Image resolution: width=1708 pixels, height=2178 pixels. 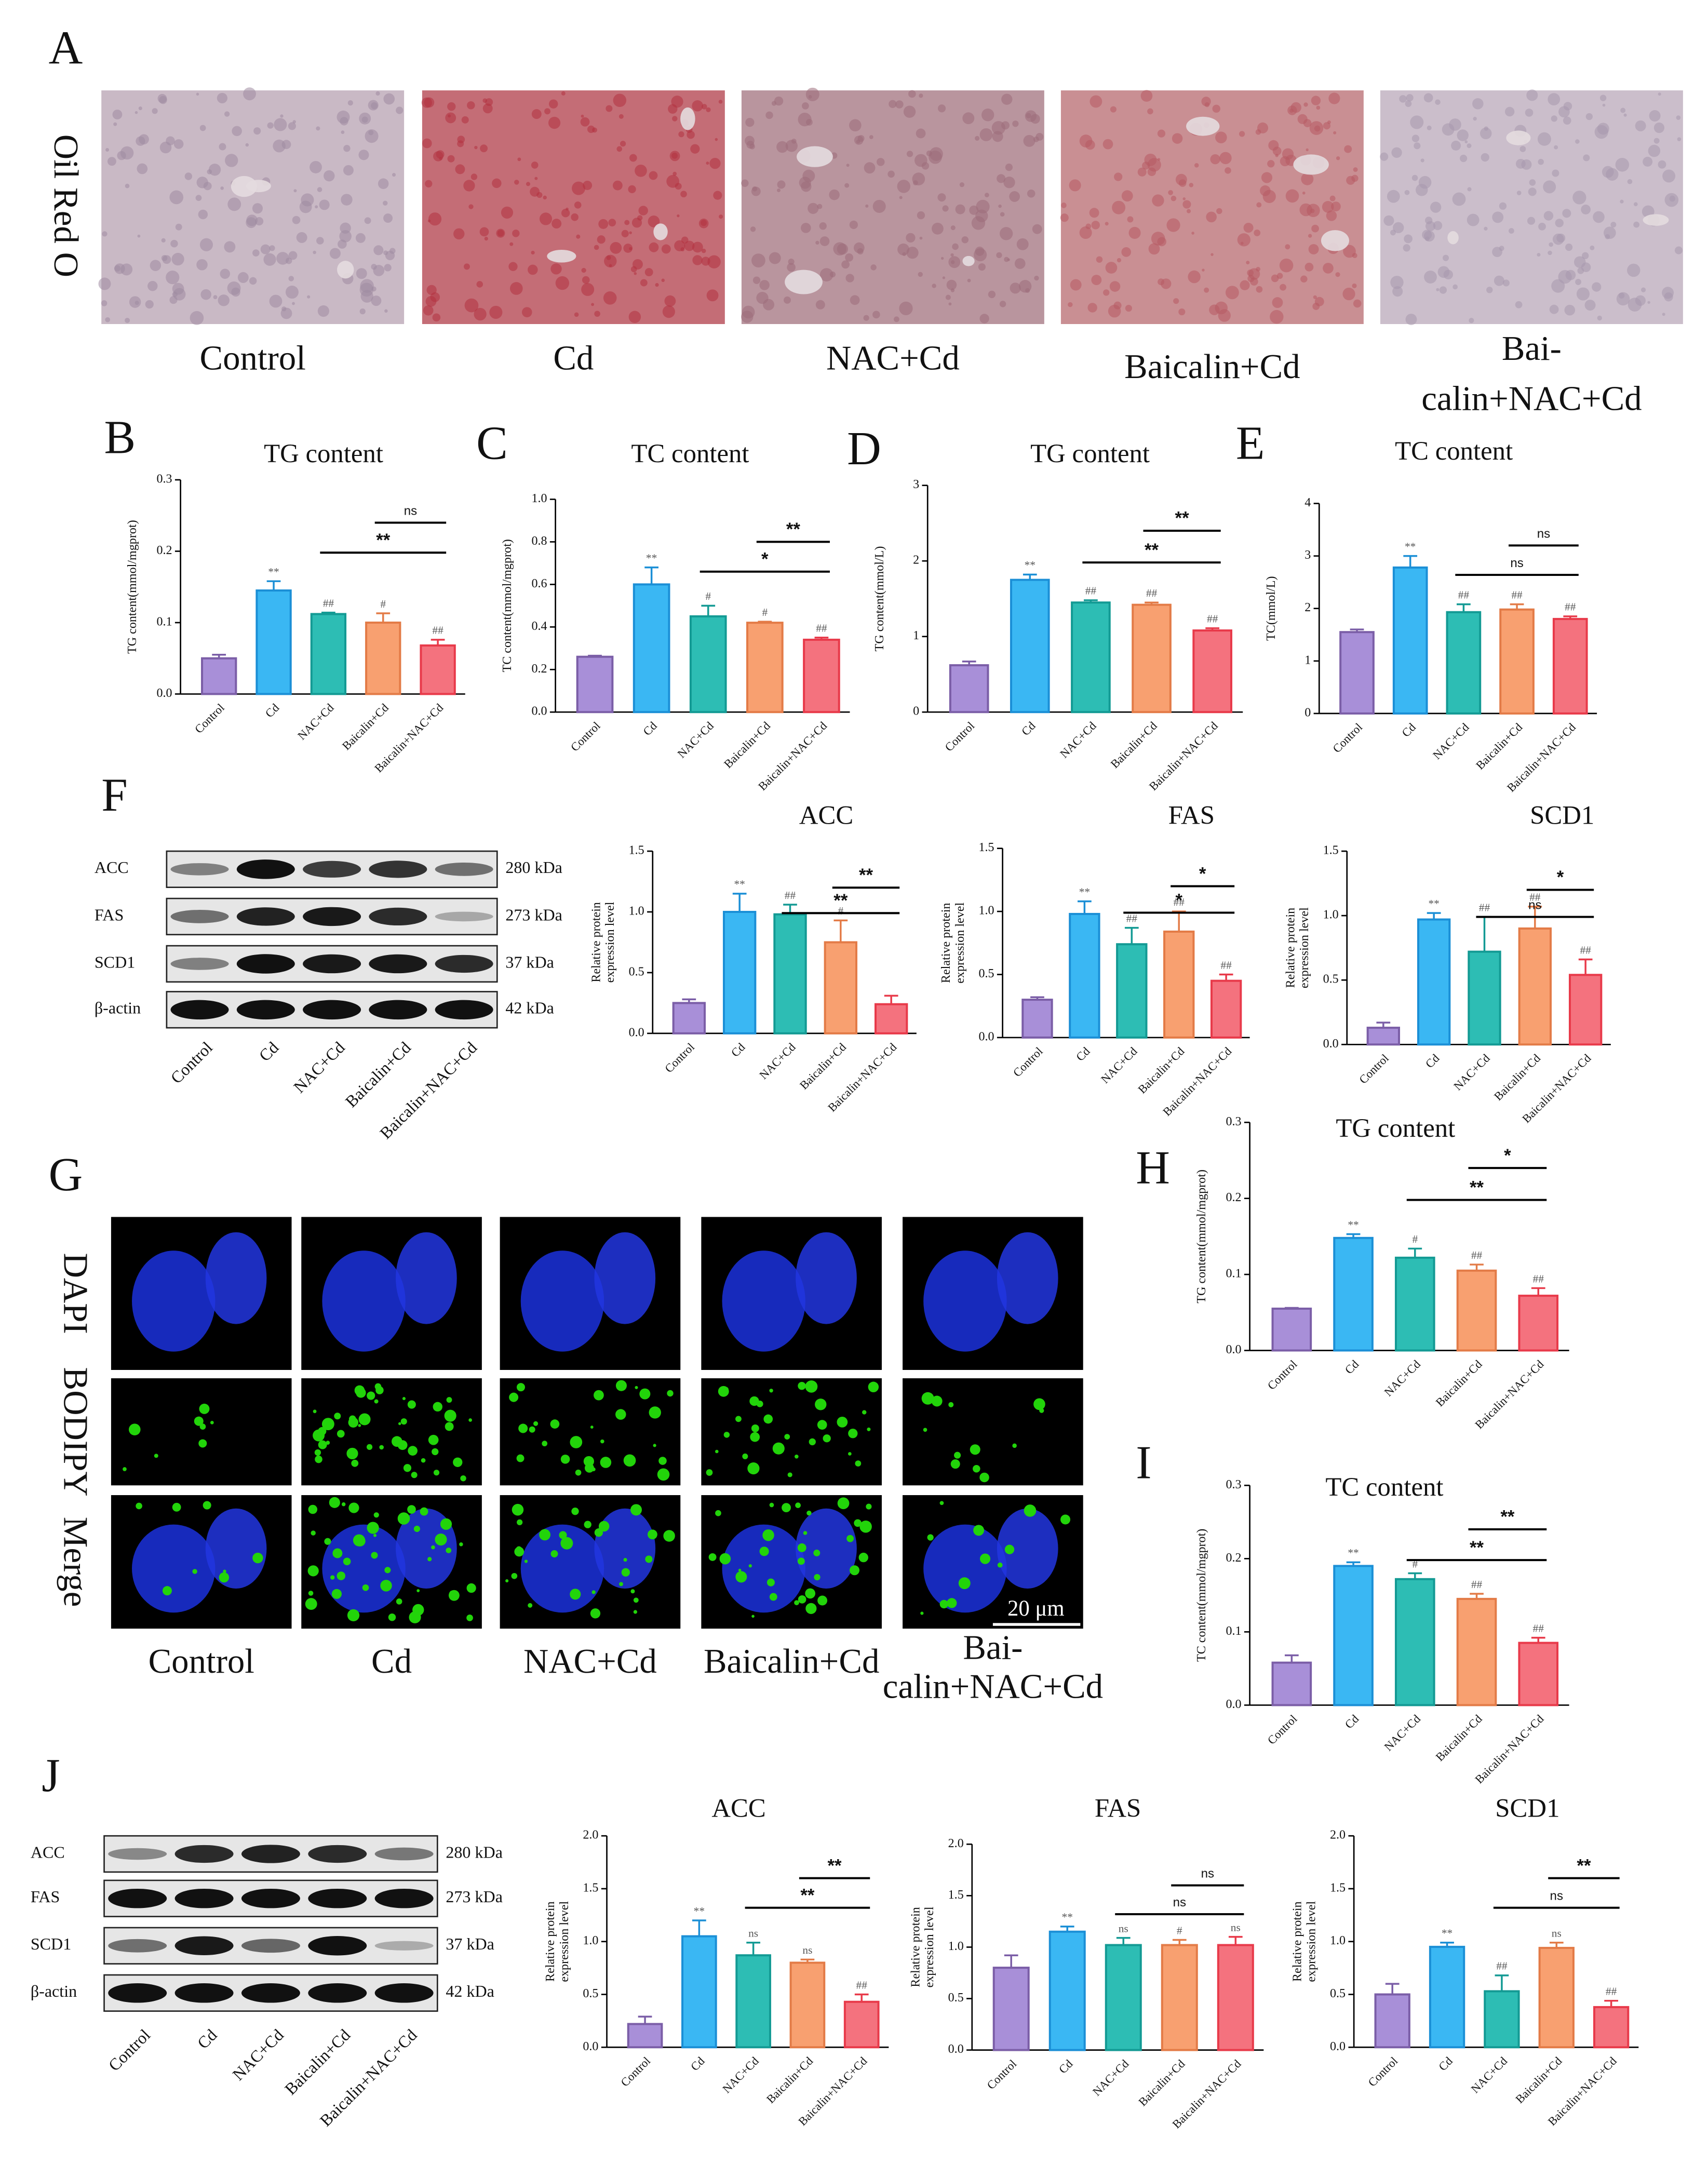 I want to click on y-tick-label: 3, so click(x=916, y=484).